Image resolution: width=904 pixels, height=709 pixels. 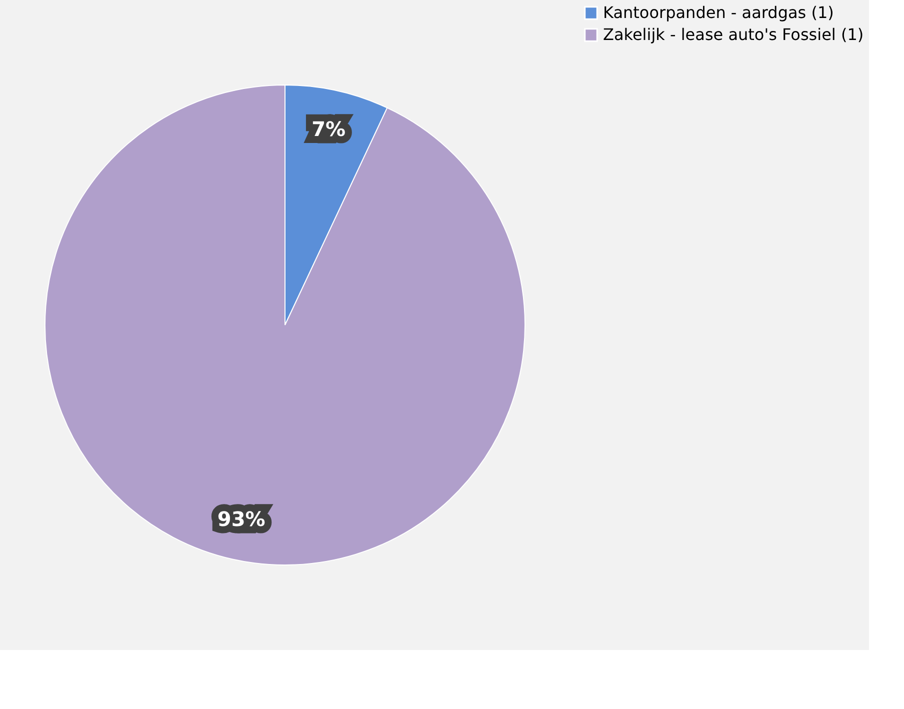 What do you see at coordinates (733, 34) in the screenshot?
I see `legend-label: Zakelijk - lease auto's Fossiel (1)` at bounding box center [733, 34].